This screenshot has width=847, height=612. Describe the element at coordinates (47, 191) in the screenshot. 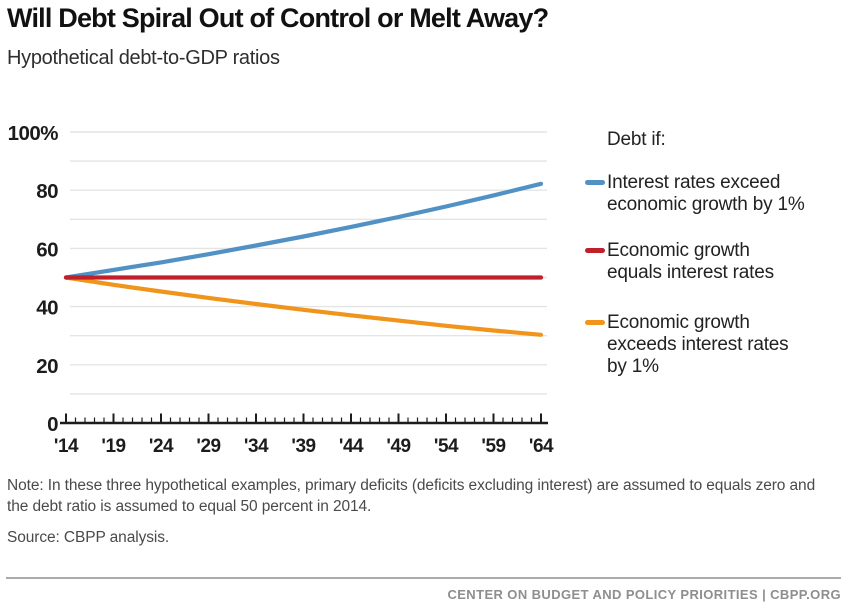

I see `y-tick-label: 80` at that location.